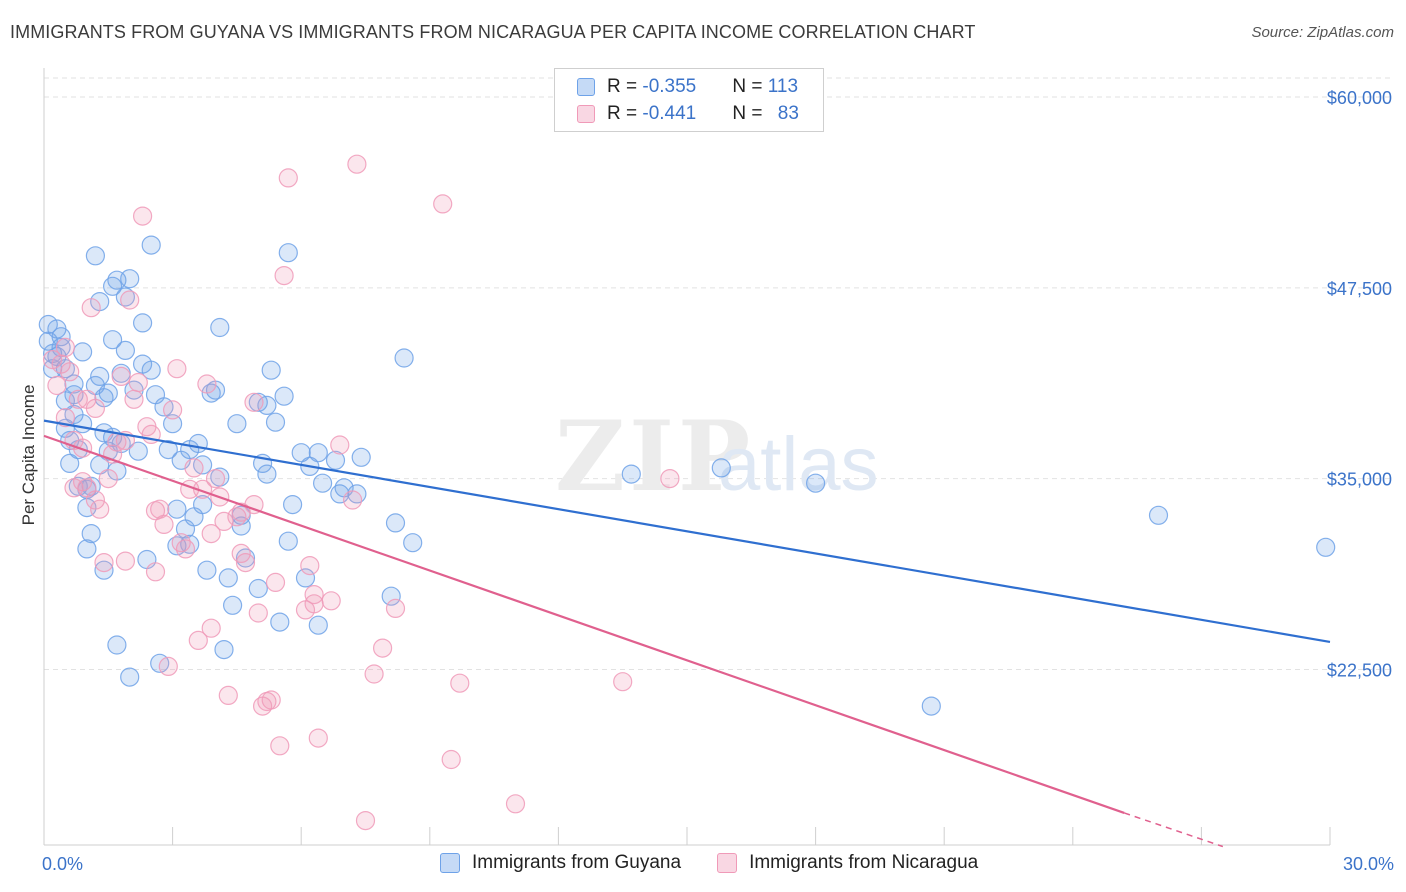 Image resolution: width=1406 pixels, height=892 pixels. I want to click on legend-row-nicaragua: R = -0.441 N = 83, so click(688, 114).